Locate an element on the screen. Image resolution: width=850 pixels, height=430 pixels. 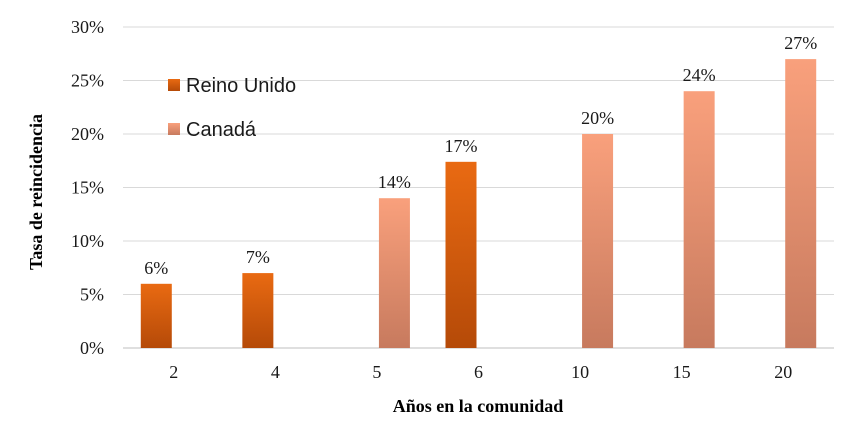
data-label: 14% is located at coordinates (394, 182).